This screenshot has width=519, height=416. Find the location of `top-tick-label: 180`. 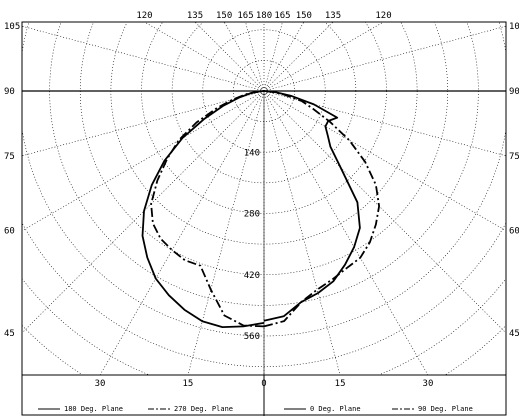

top-tick-label: 180 is located at coordinates (264, 16).